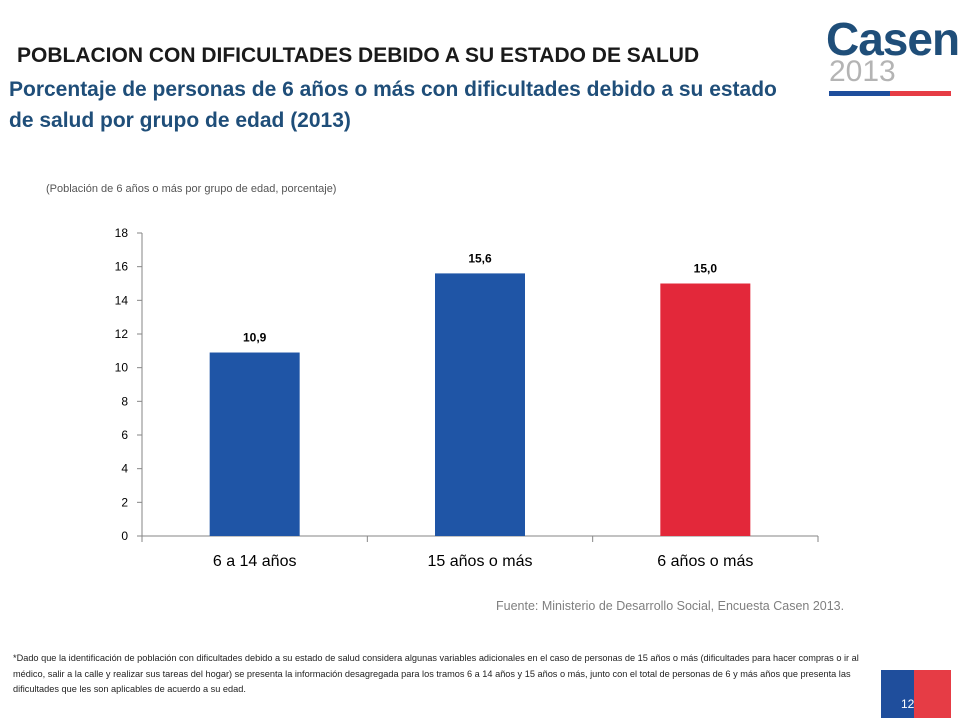 This screenshot has height=720, width=960. Describe the element at coordinates (897, 694) in the screenshot. I see `badge-blue-block` at that location.